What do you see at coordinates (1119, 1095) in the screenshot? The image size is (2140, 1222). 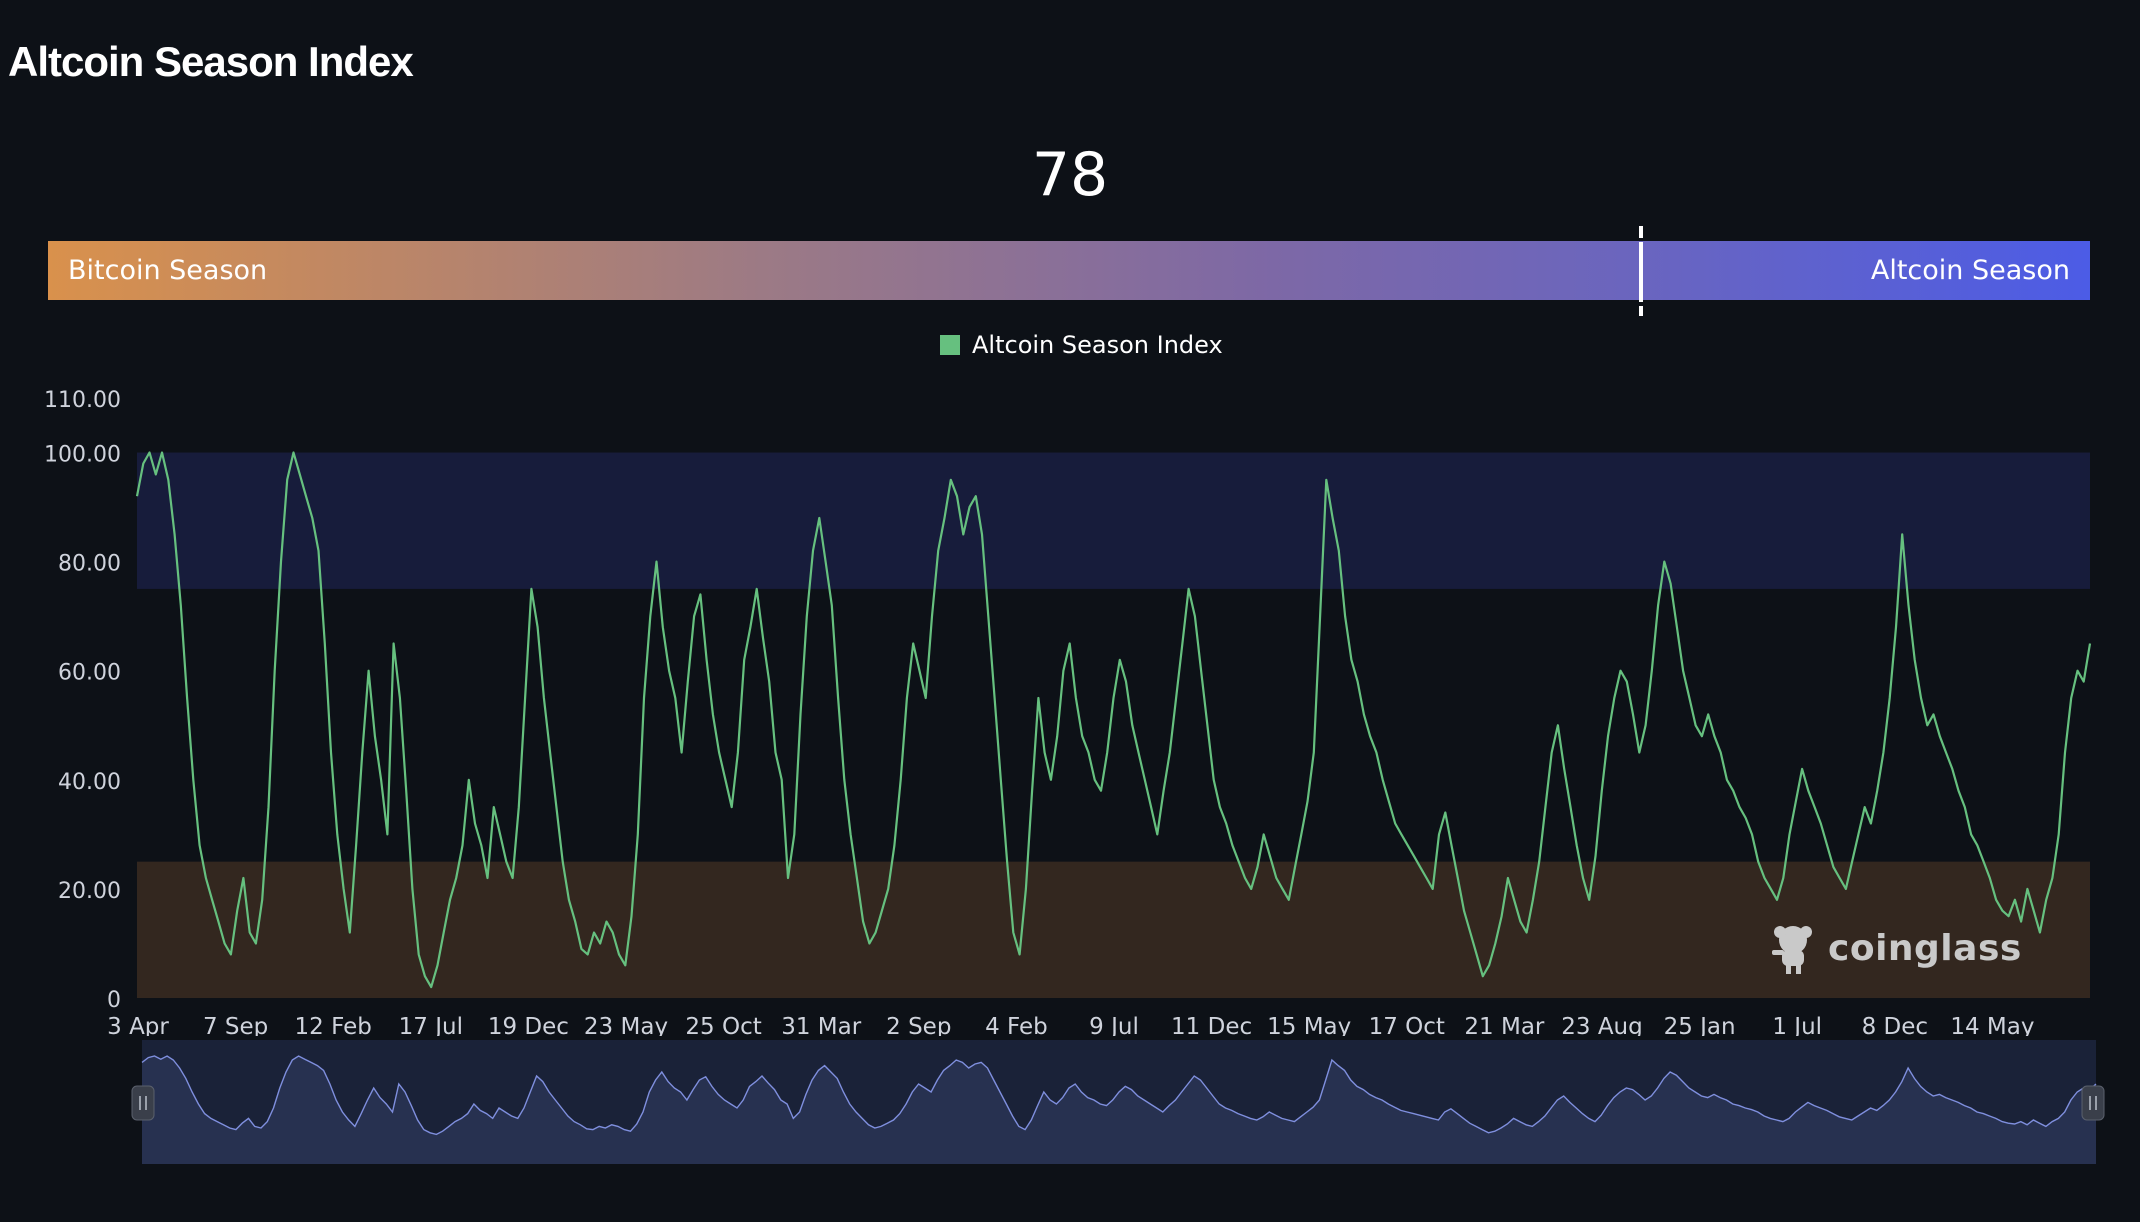 I see `navigator-line` at bounding box center [1119, 1095].